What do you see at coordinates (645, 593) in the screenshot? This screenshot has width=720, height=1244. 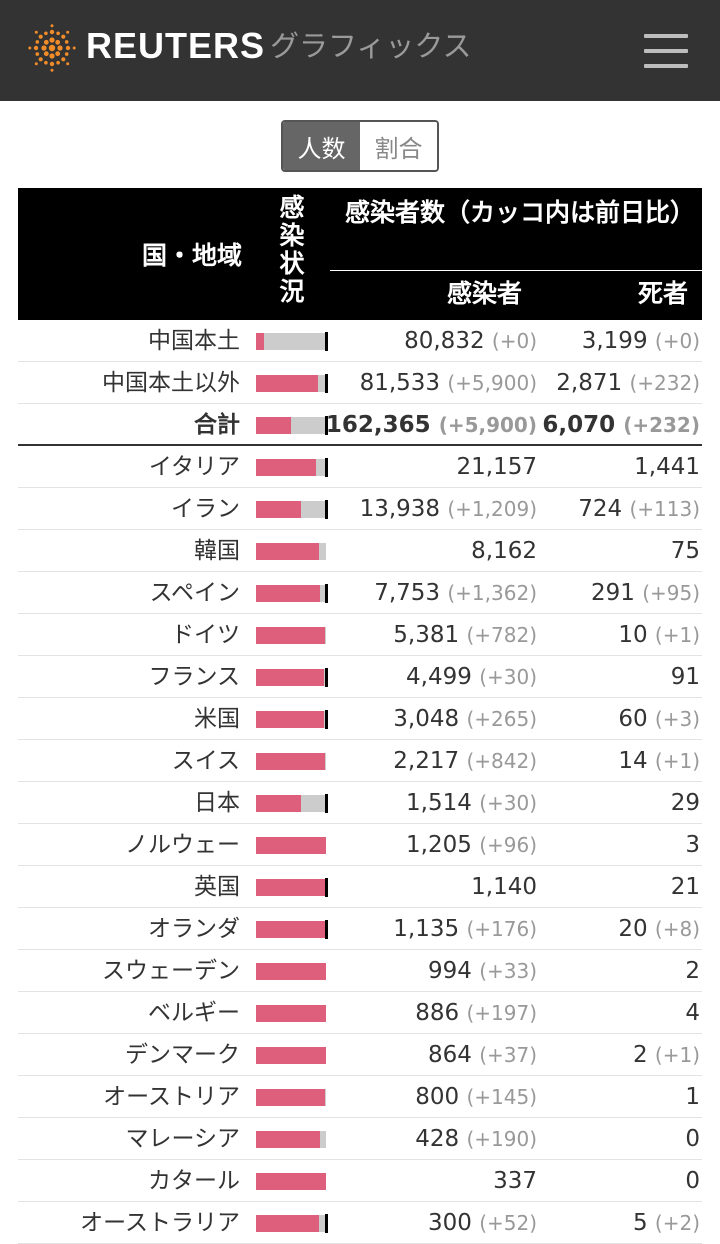 I see `deaths-cell: 291 (+95)` at bounding box center [645, 593].